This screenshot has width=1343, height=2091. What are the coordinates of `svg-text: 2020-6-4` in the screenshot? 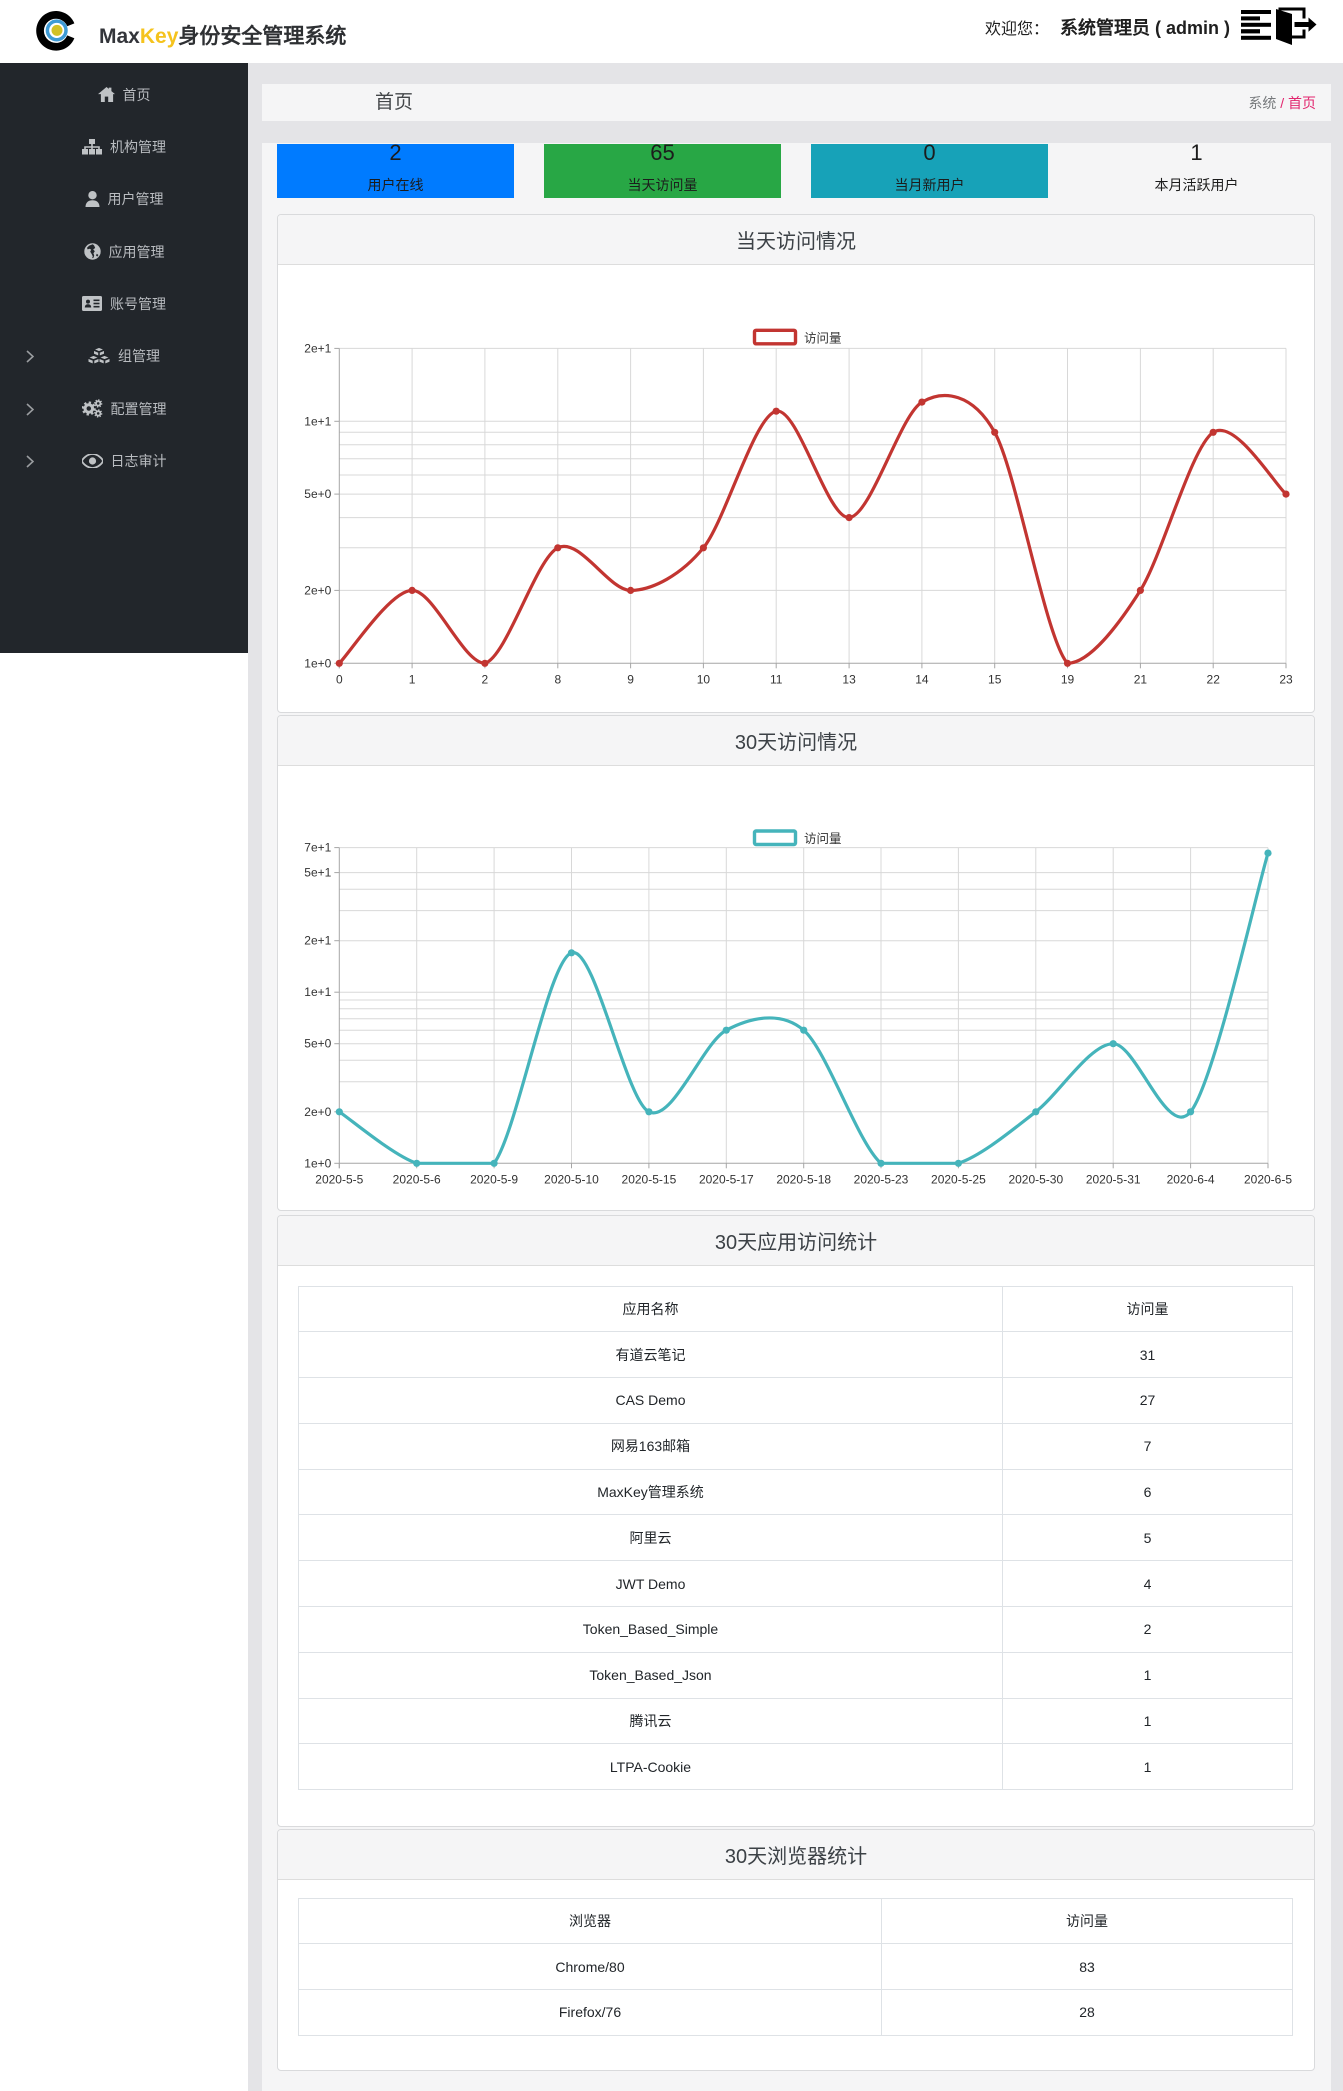 It's located at (1191, 1180).